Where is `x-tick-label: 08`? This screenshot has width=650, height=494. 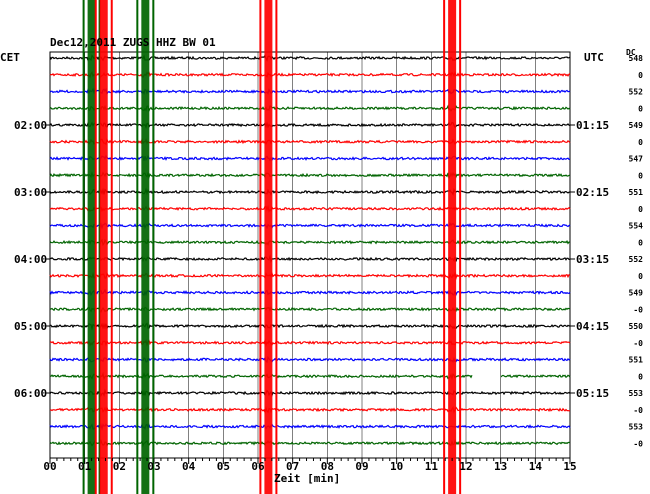
x-tick-label: 08 is located at coordinates (327, 466).